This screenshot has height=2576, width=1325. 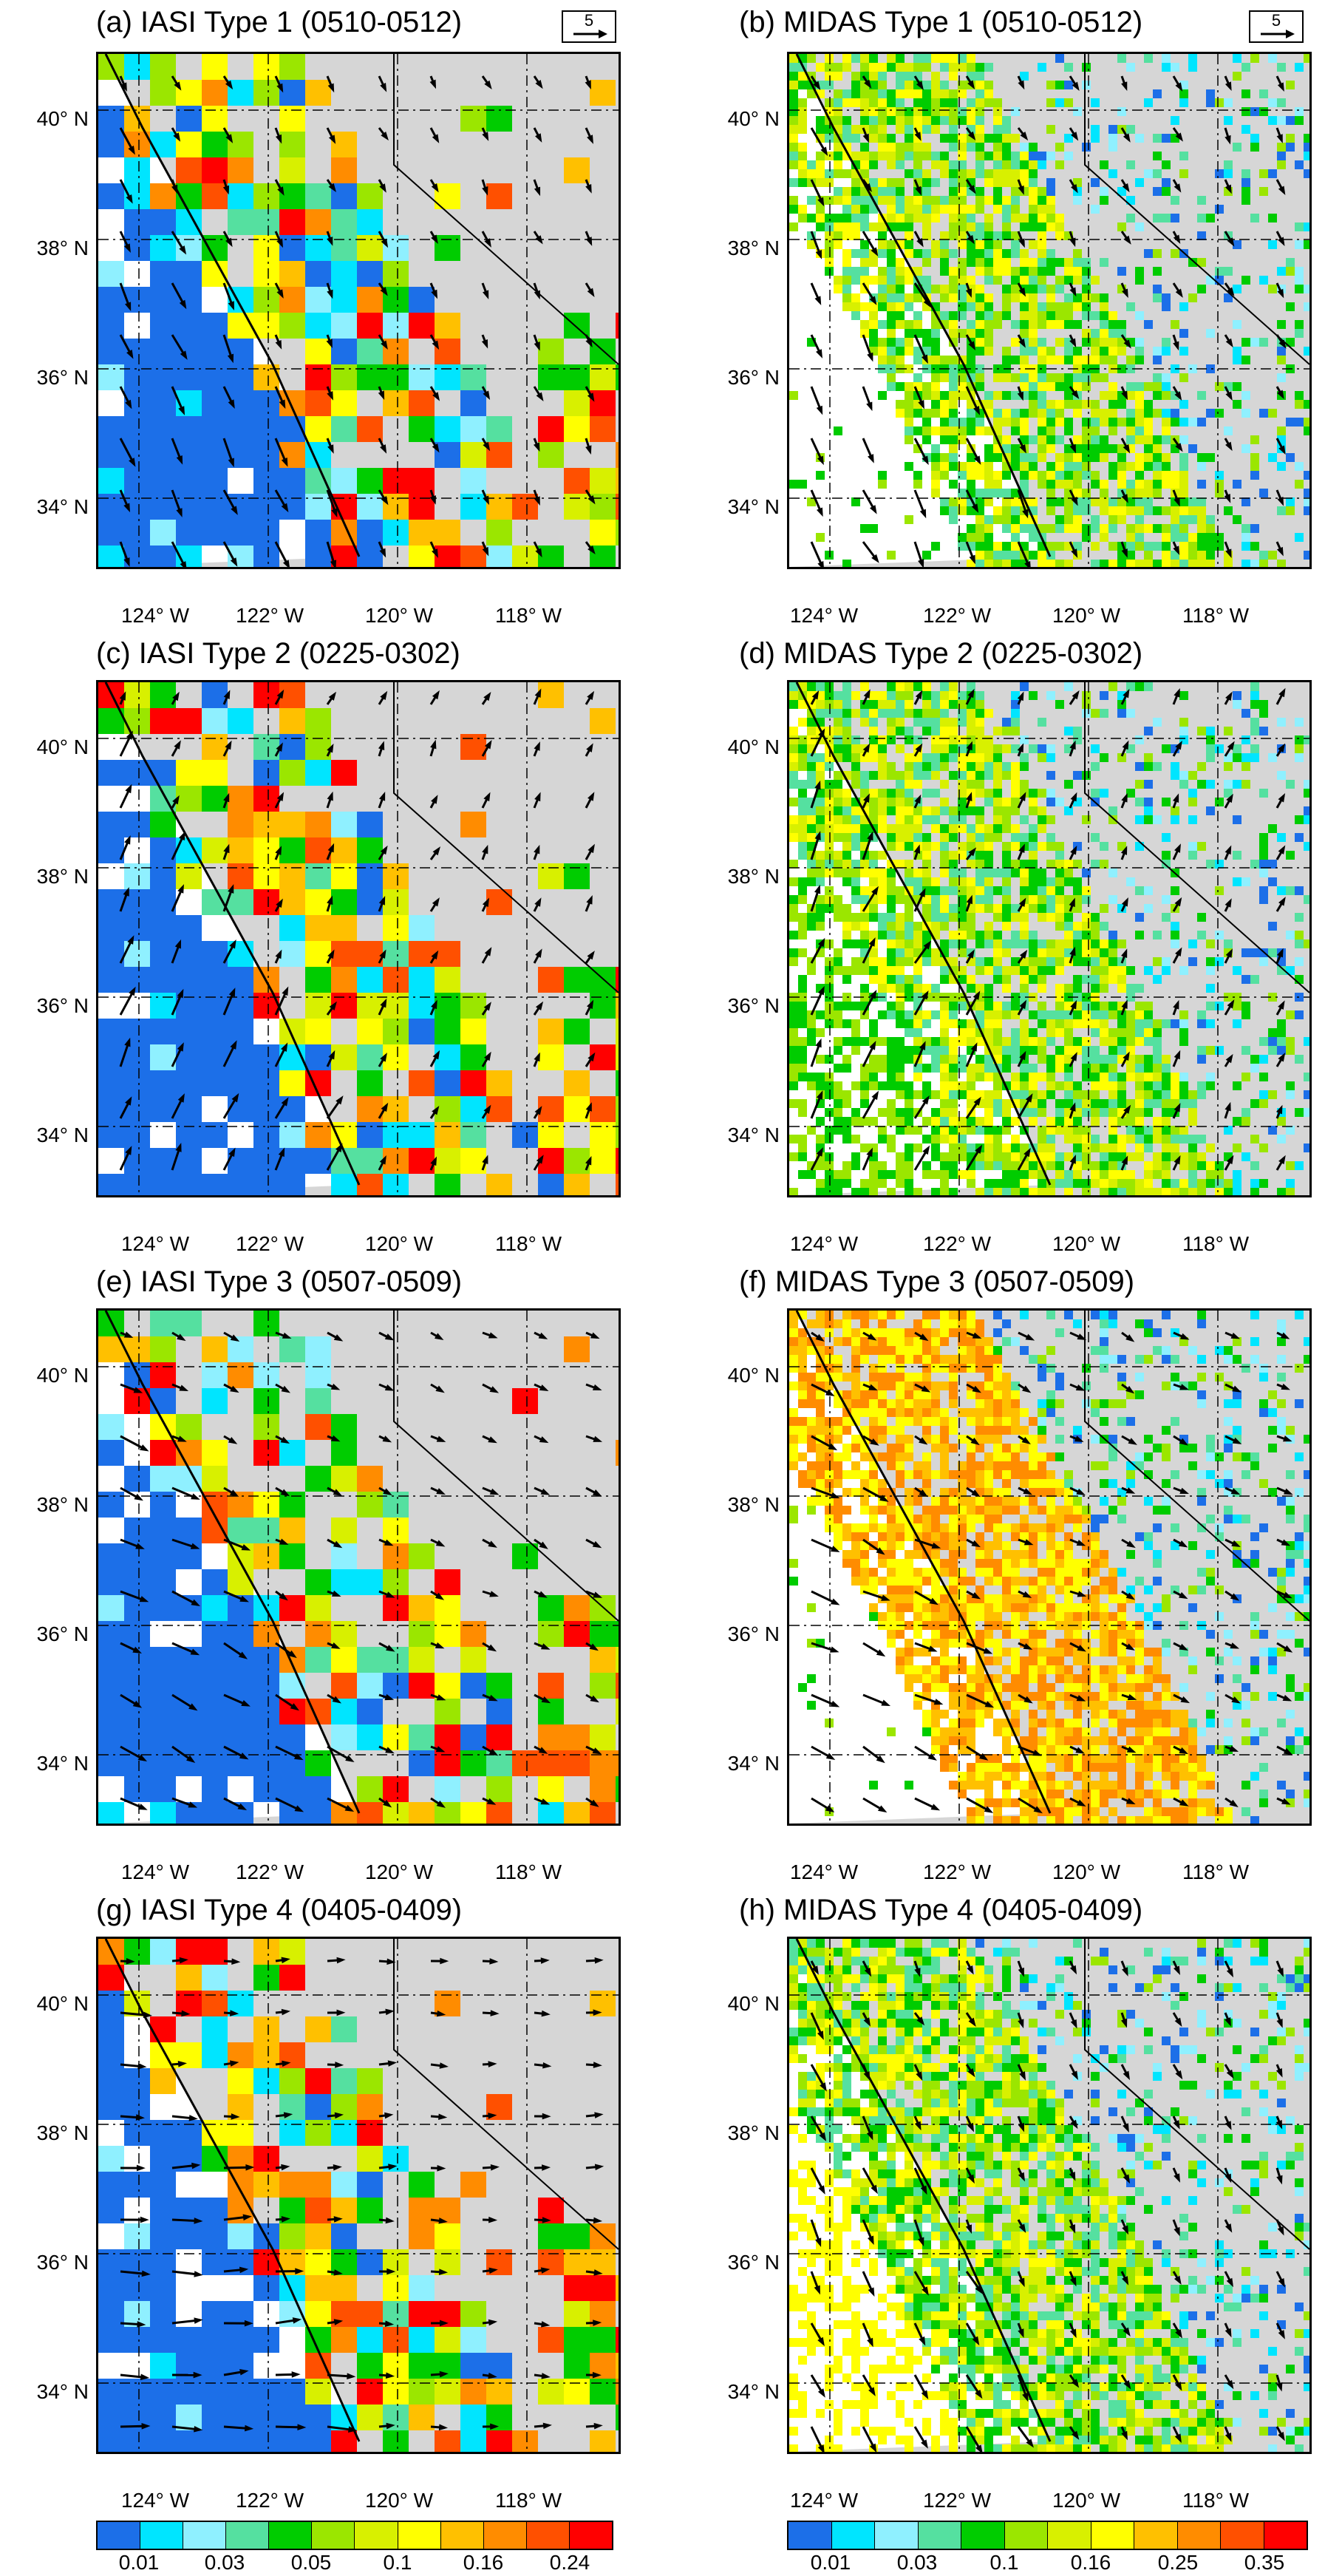 I want to click on aod-pixels, so click(x=358, y=938).